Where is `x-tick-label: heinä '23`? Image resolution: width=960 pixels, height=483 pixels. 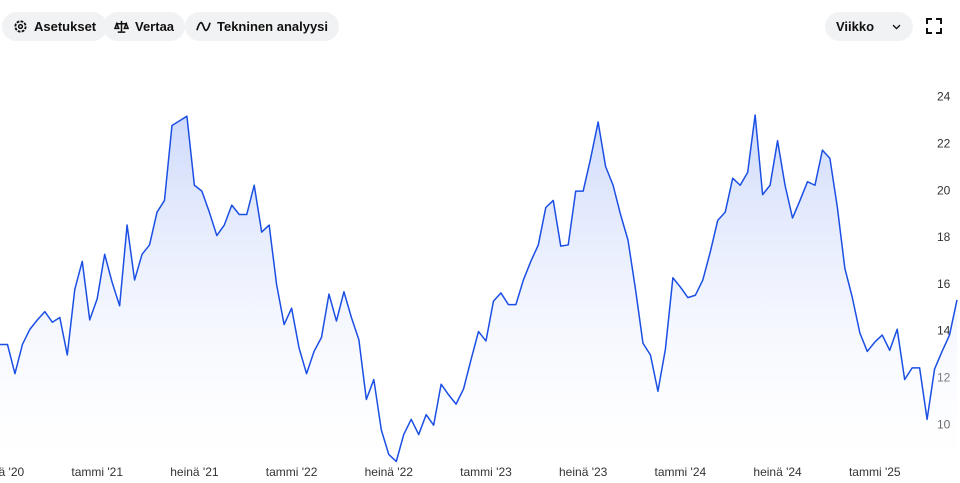
x-tick-label: heinä '23 is located at coordinates (583, 472).